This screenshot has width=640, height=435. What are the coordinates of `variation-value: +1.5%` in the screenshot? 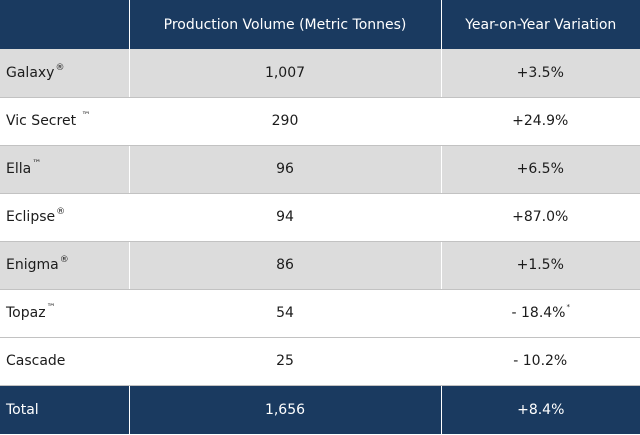 It's located at (540, 265).